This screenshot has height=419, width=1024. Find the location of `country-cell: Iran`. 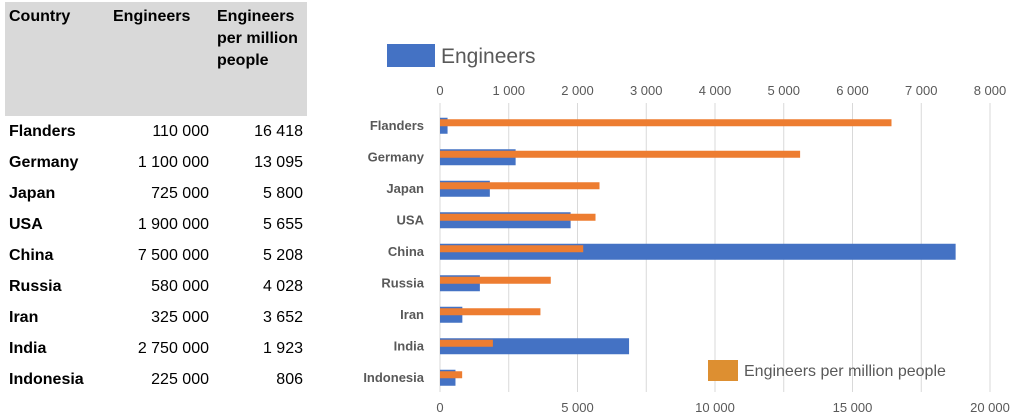

country-cell: Iran is located at coordinates (24, 317).